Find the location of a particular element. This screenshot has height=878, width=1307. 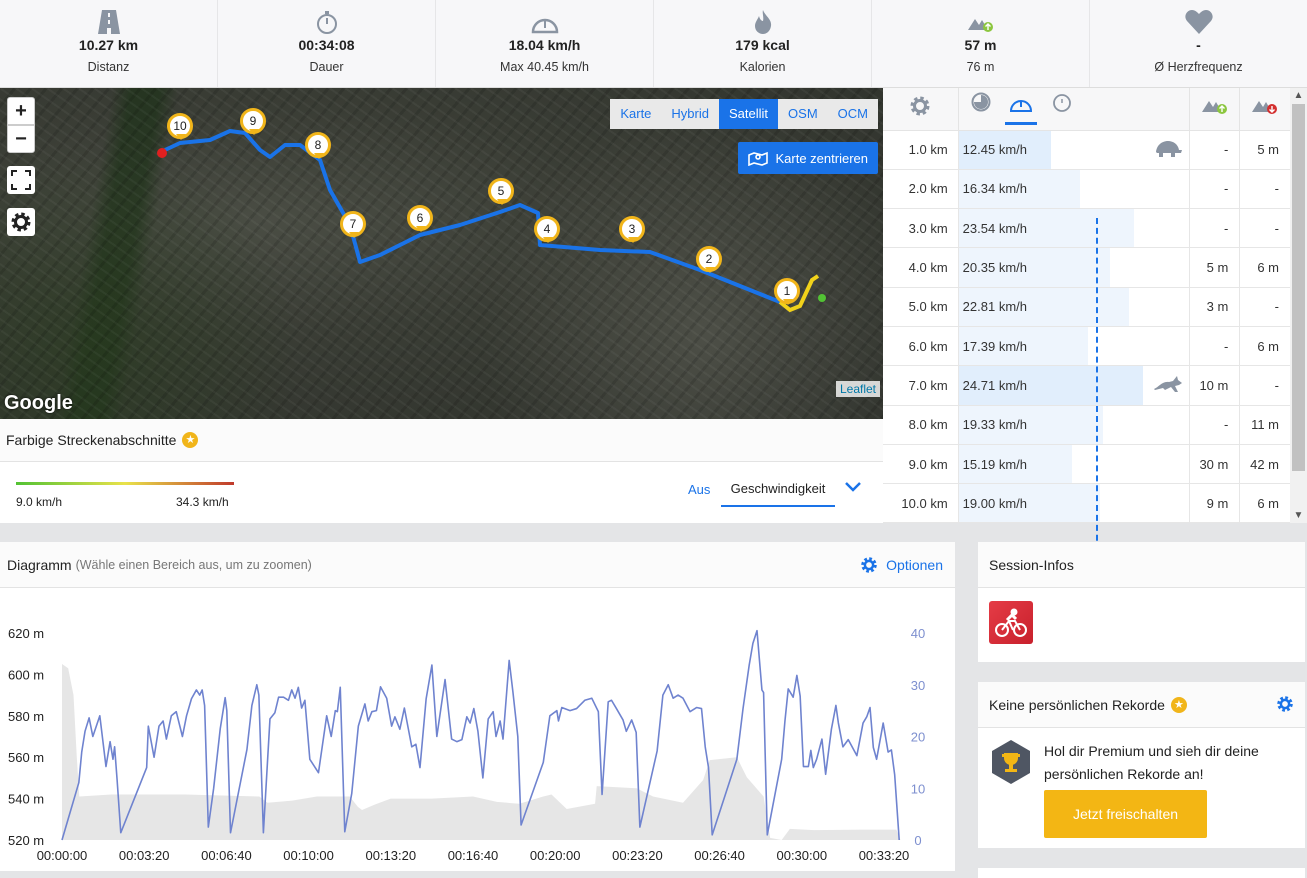

speed-tab is located at coordinates (1021, 109).